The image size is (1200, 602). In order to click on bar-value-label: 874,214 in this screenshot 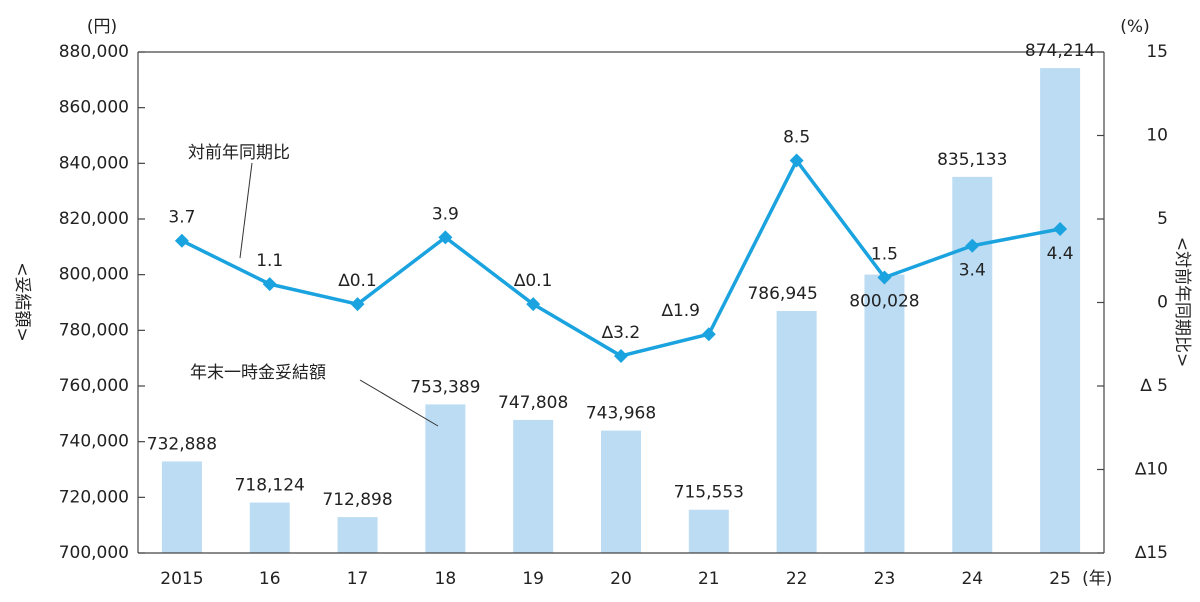, I will do `click(1060, 51)`.